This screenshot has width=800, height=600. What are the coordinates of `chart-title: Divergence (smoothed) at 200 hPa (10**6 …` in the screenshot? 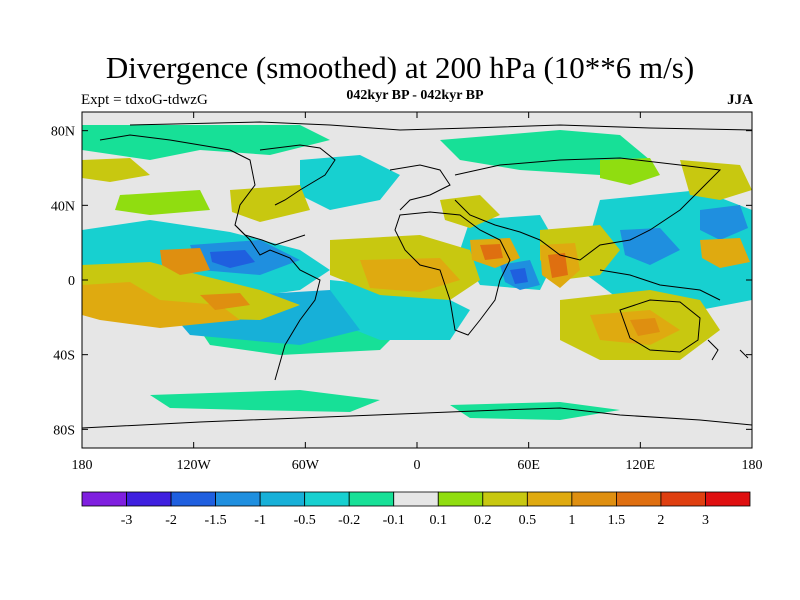 It's located at (400, 67).